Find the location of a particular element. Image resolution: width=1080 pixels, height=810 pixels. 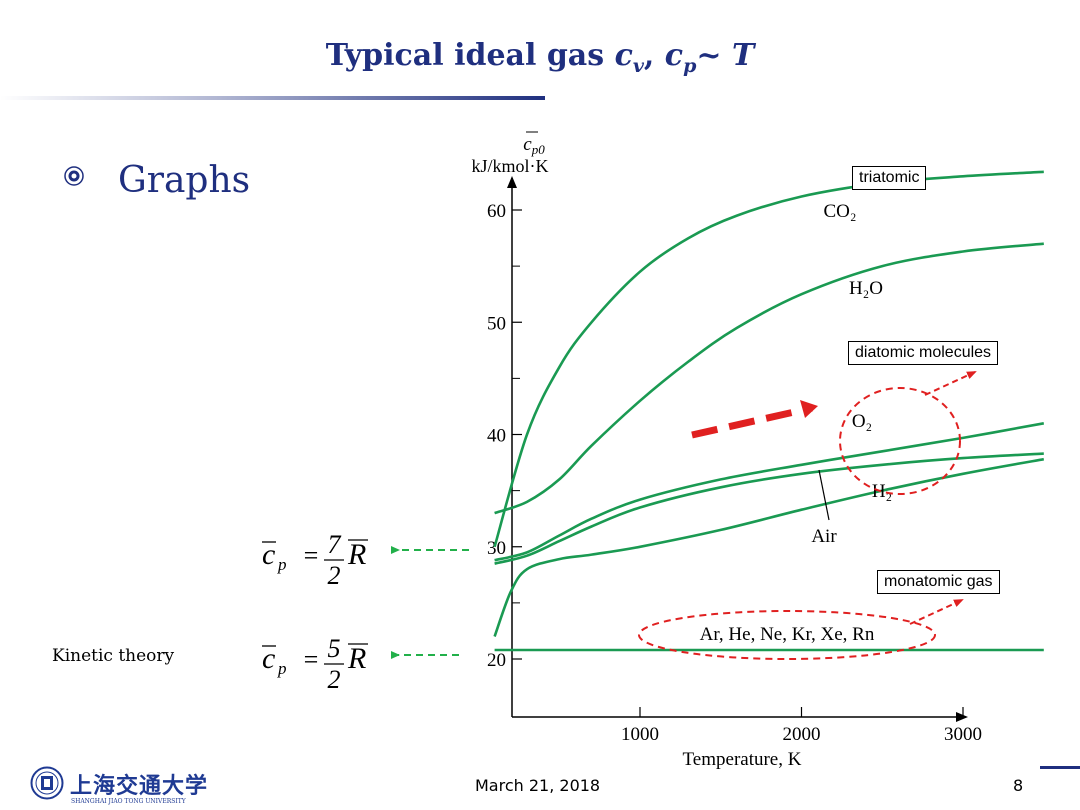

y-tick-label: 60 is located at coordinates (496, 211).